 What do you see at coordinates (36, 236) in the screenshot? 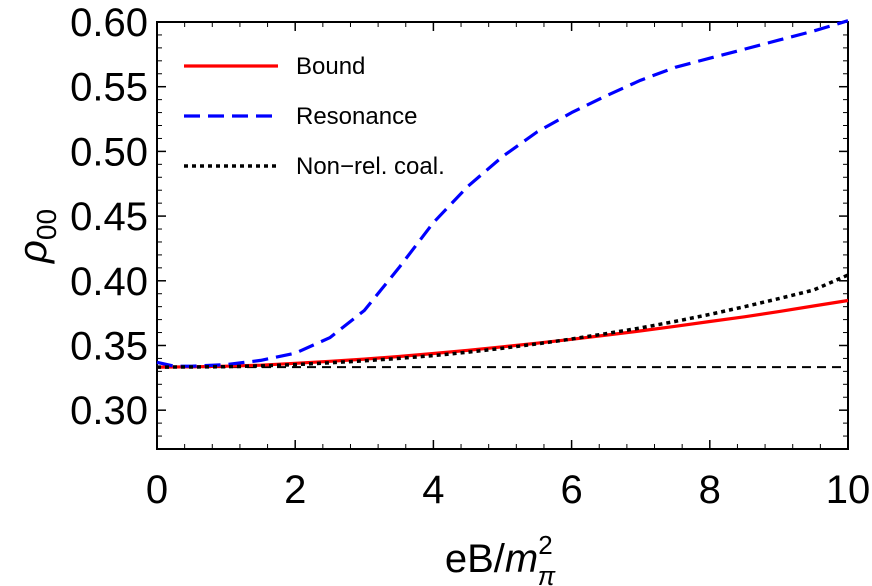
I see `y-axis-label: ρ00` at bounding box center [36, 236].